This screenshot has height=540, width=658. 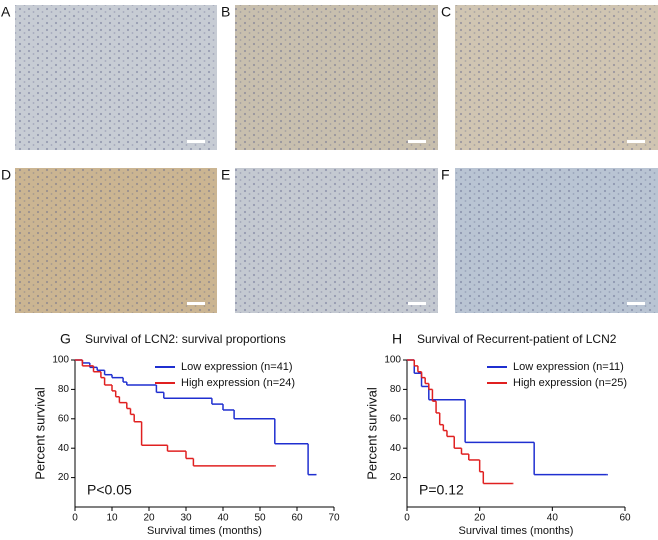 I want to click on panel-label: B, so click(x=225, y=12).